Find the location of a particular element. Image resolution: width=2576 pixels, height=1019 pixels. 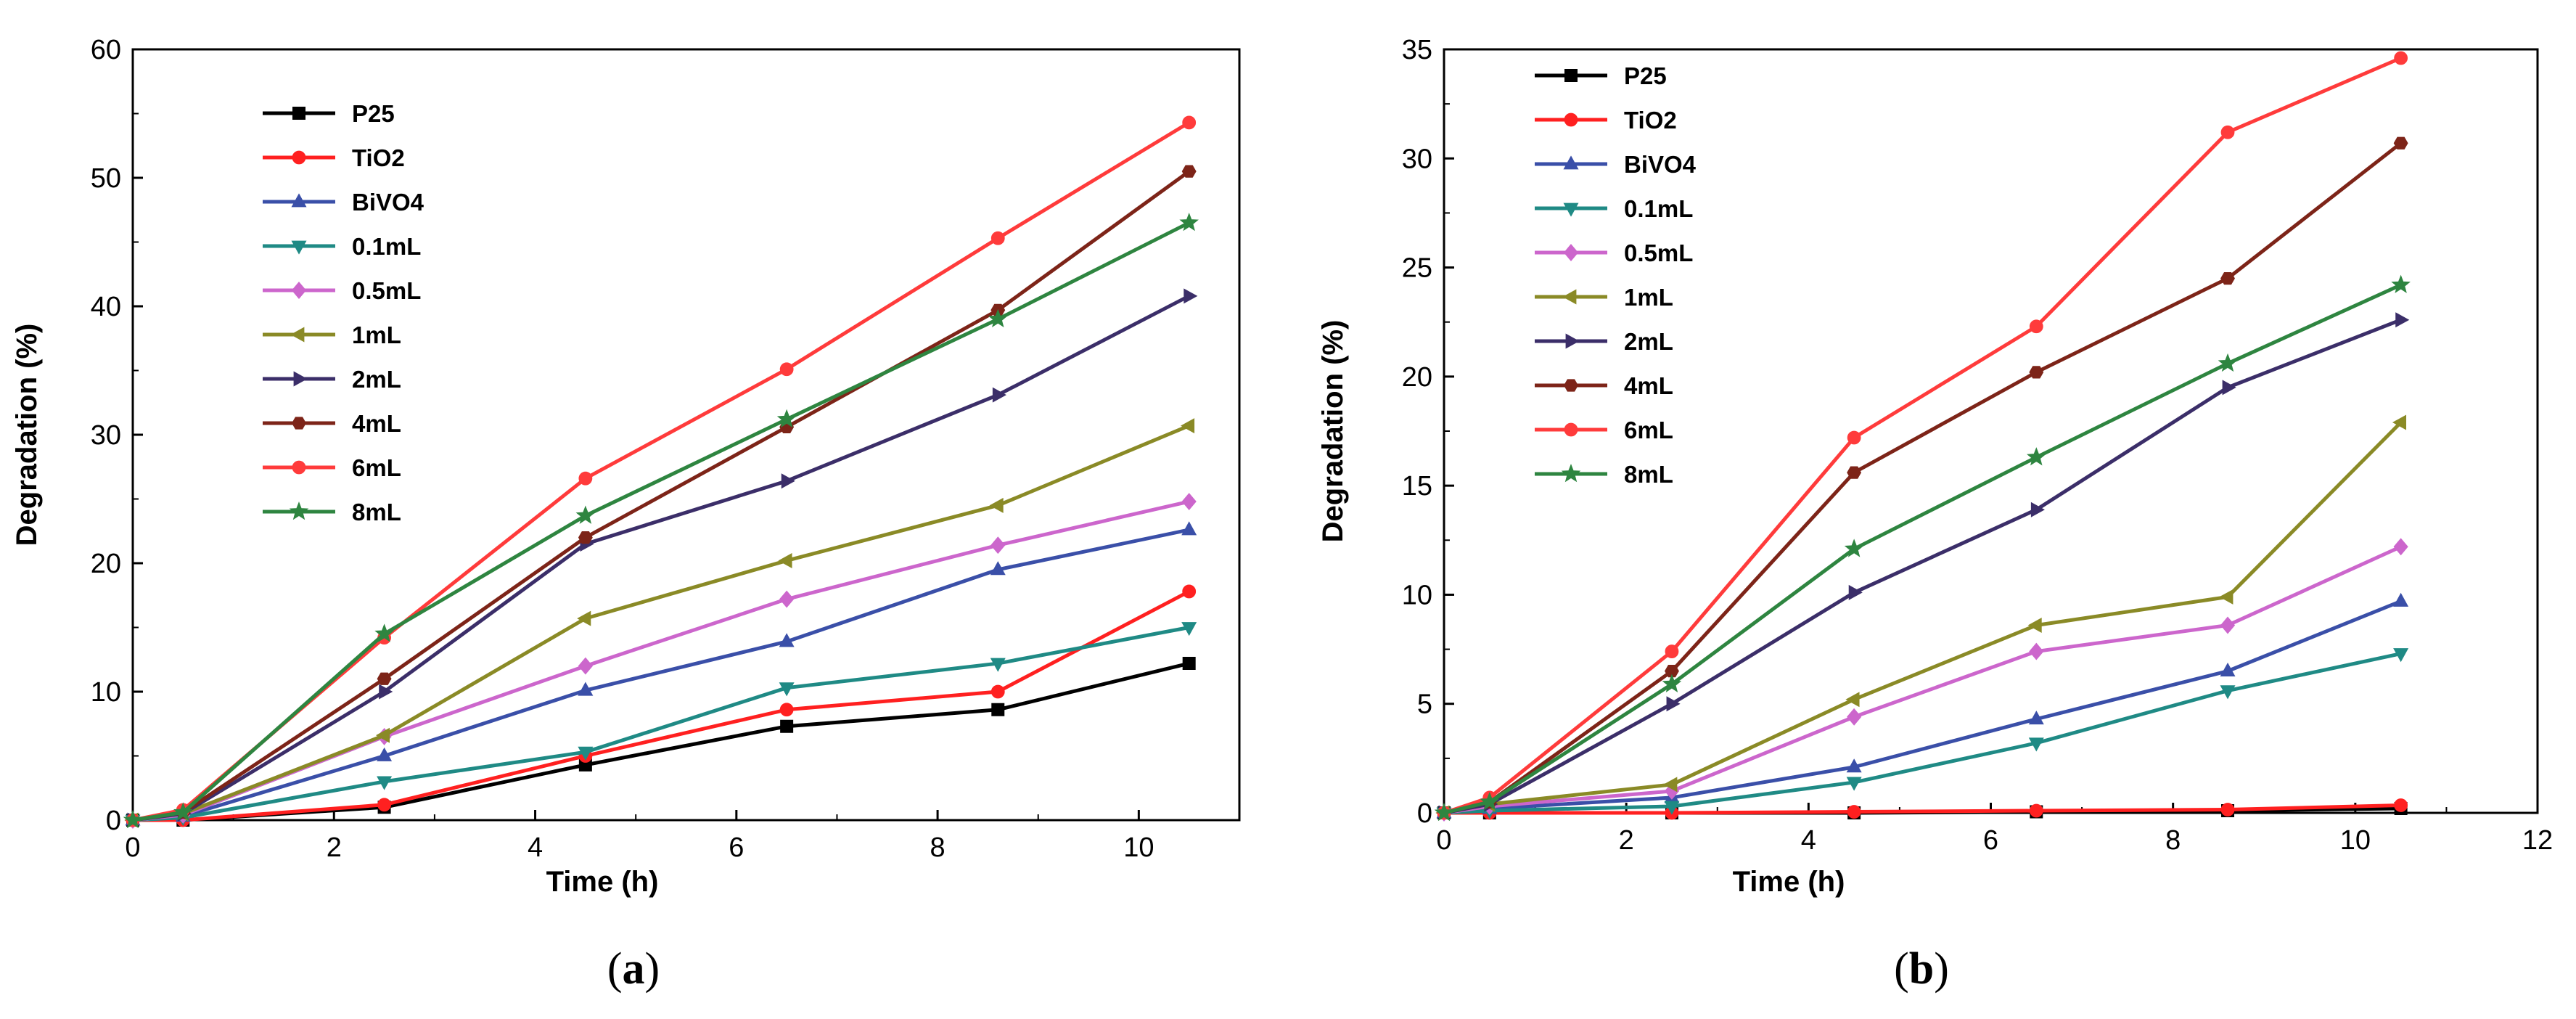

legend-label: P25 is located at coordinates (373, 114).